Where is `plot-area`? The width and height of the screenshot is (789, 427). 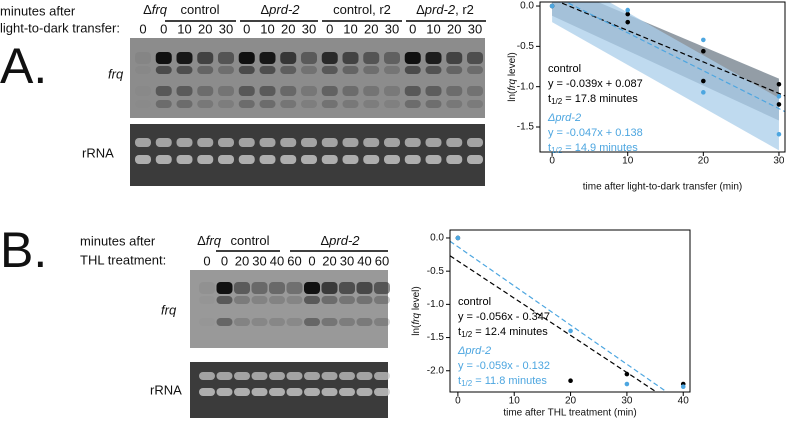 plot-area is located at coordinates (668, 76).